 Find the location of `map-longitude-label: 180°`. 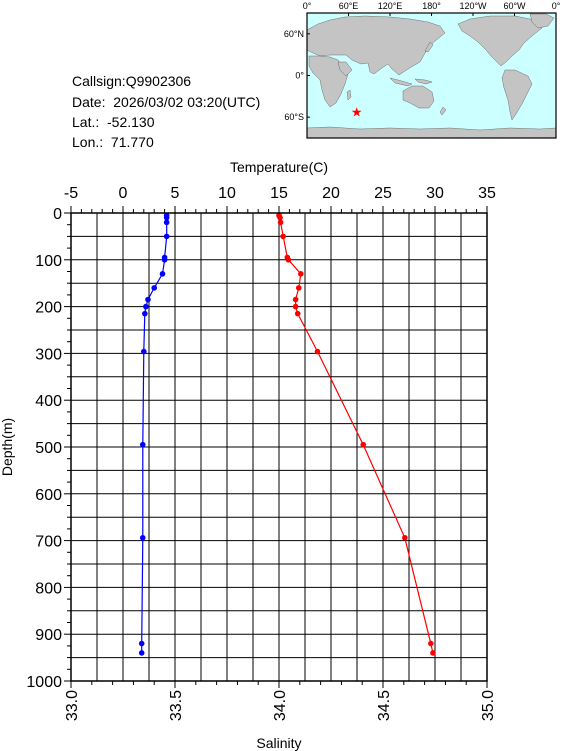

map-longitude-label: 180° is located at coordinates (431, 6).